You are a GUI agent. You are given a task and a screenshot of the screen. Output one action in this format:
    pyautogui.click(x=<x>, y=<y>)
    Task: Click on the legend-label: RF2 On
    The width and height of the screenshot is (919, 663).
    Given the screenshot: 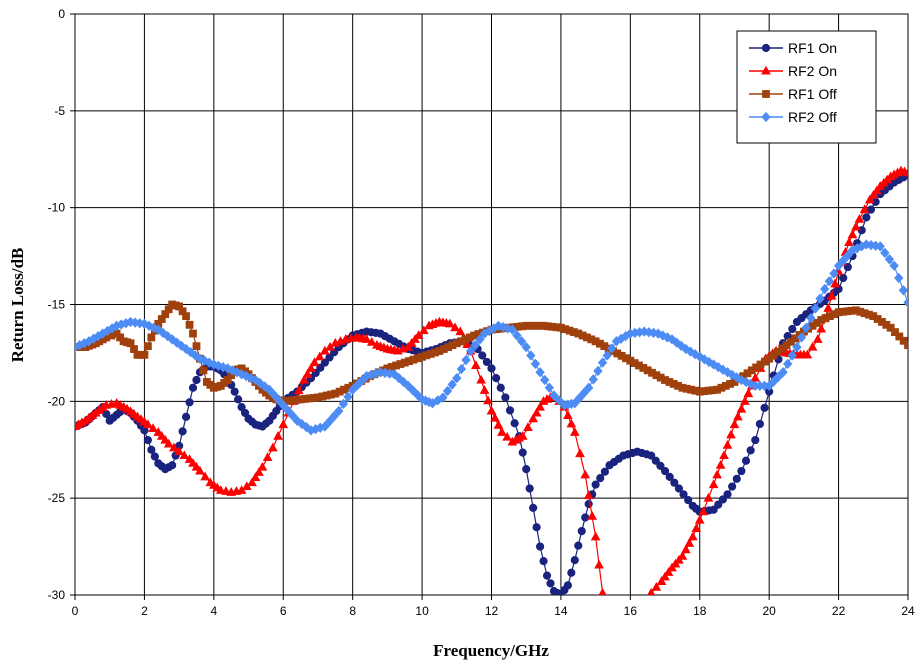 What is the action you would take?
    pyautogui.click(x=812, y=71)
    